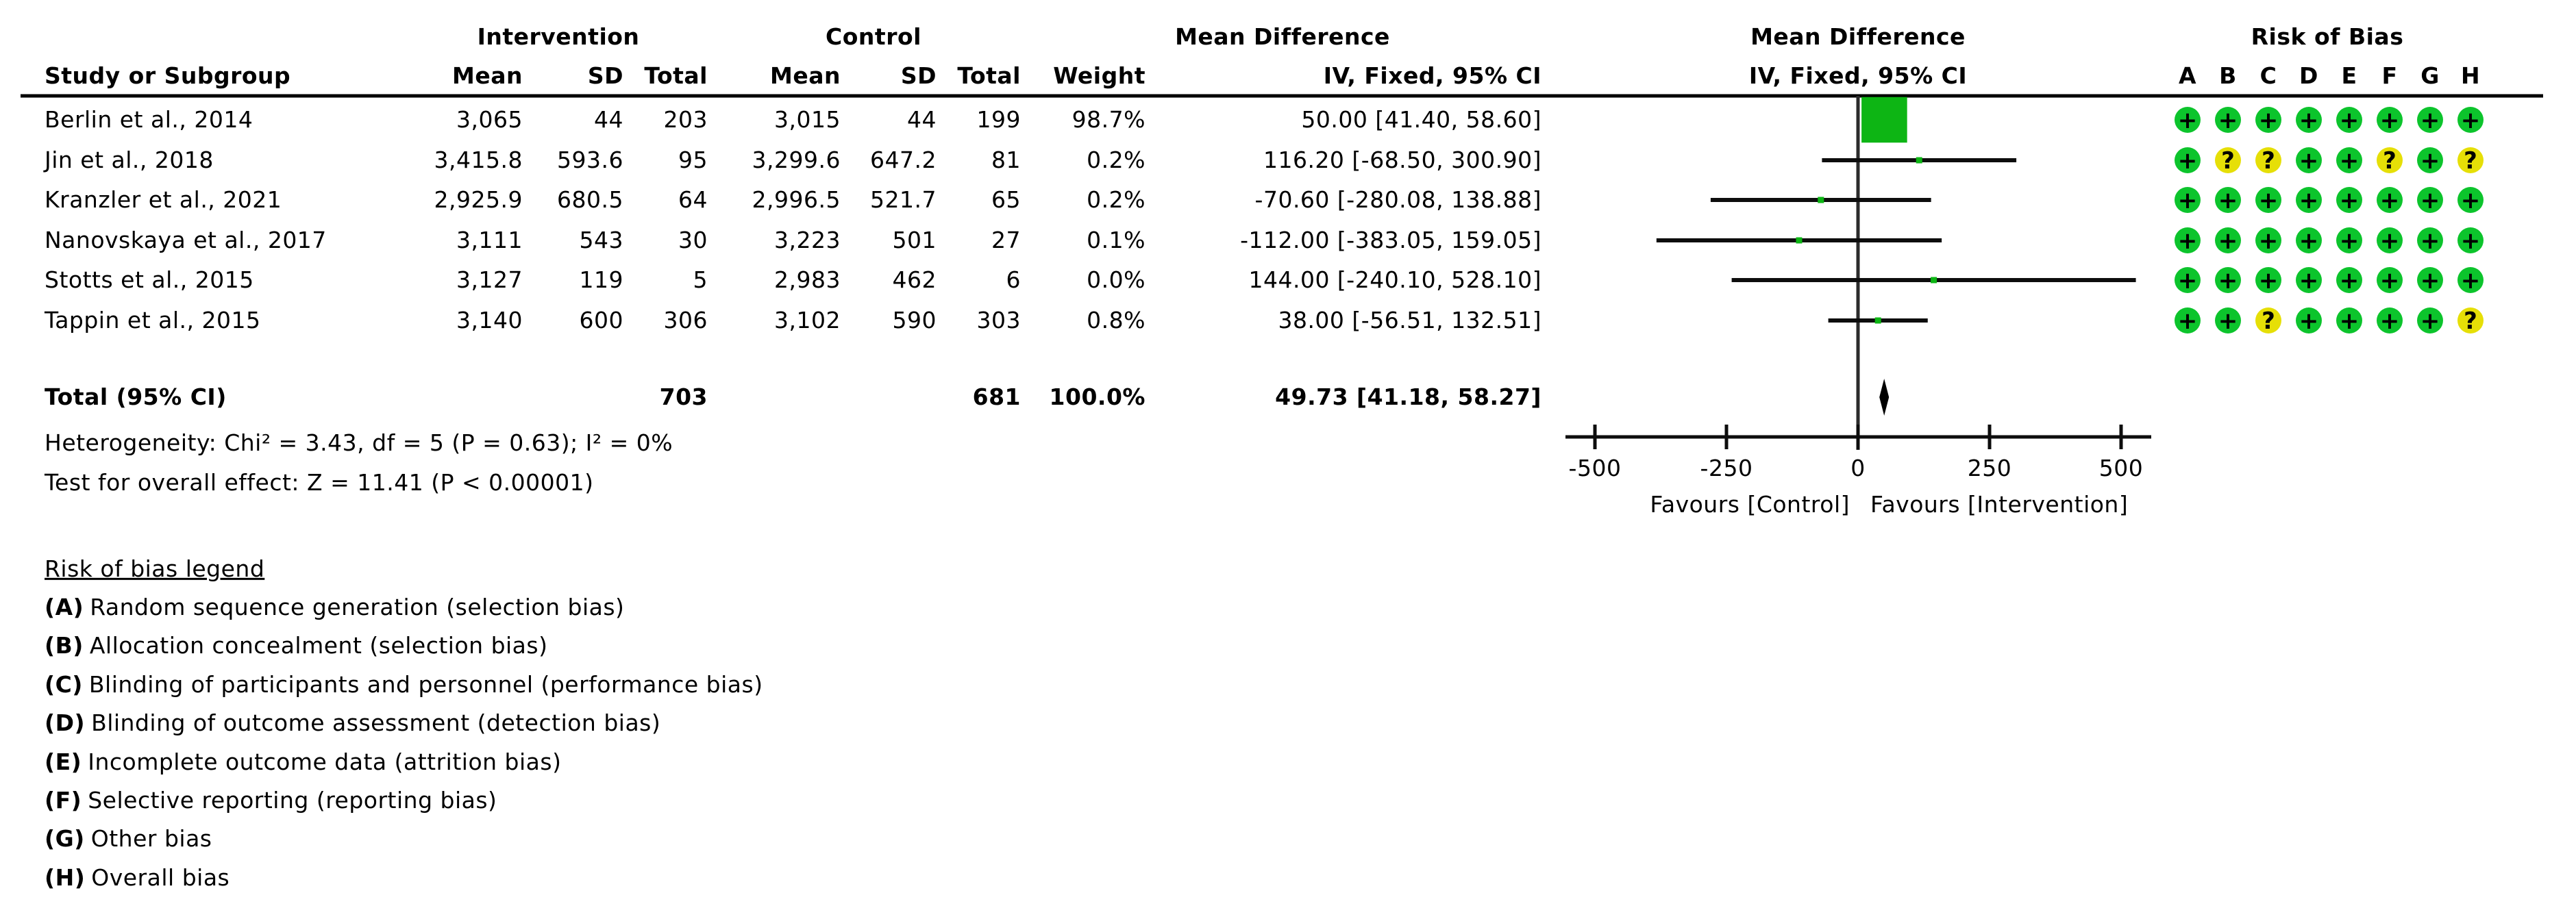 This screenshot has height=919, width=2576. I want to click on axis-tick-label: 0, so click(1858, 467).